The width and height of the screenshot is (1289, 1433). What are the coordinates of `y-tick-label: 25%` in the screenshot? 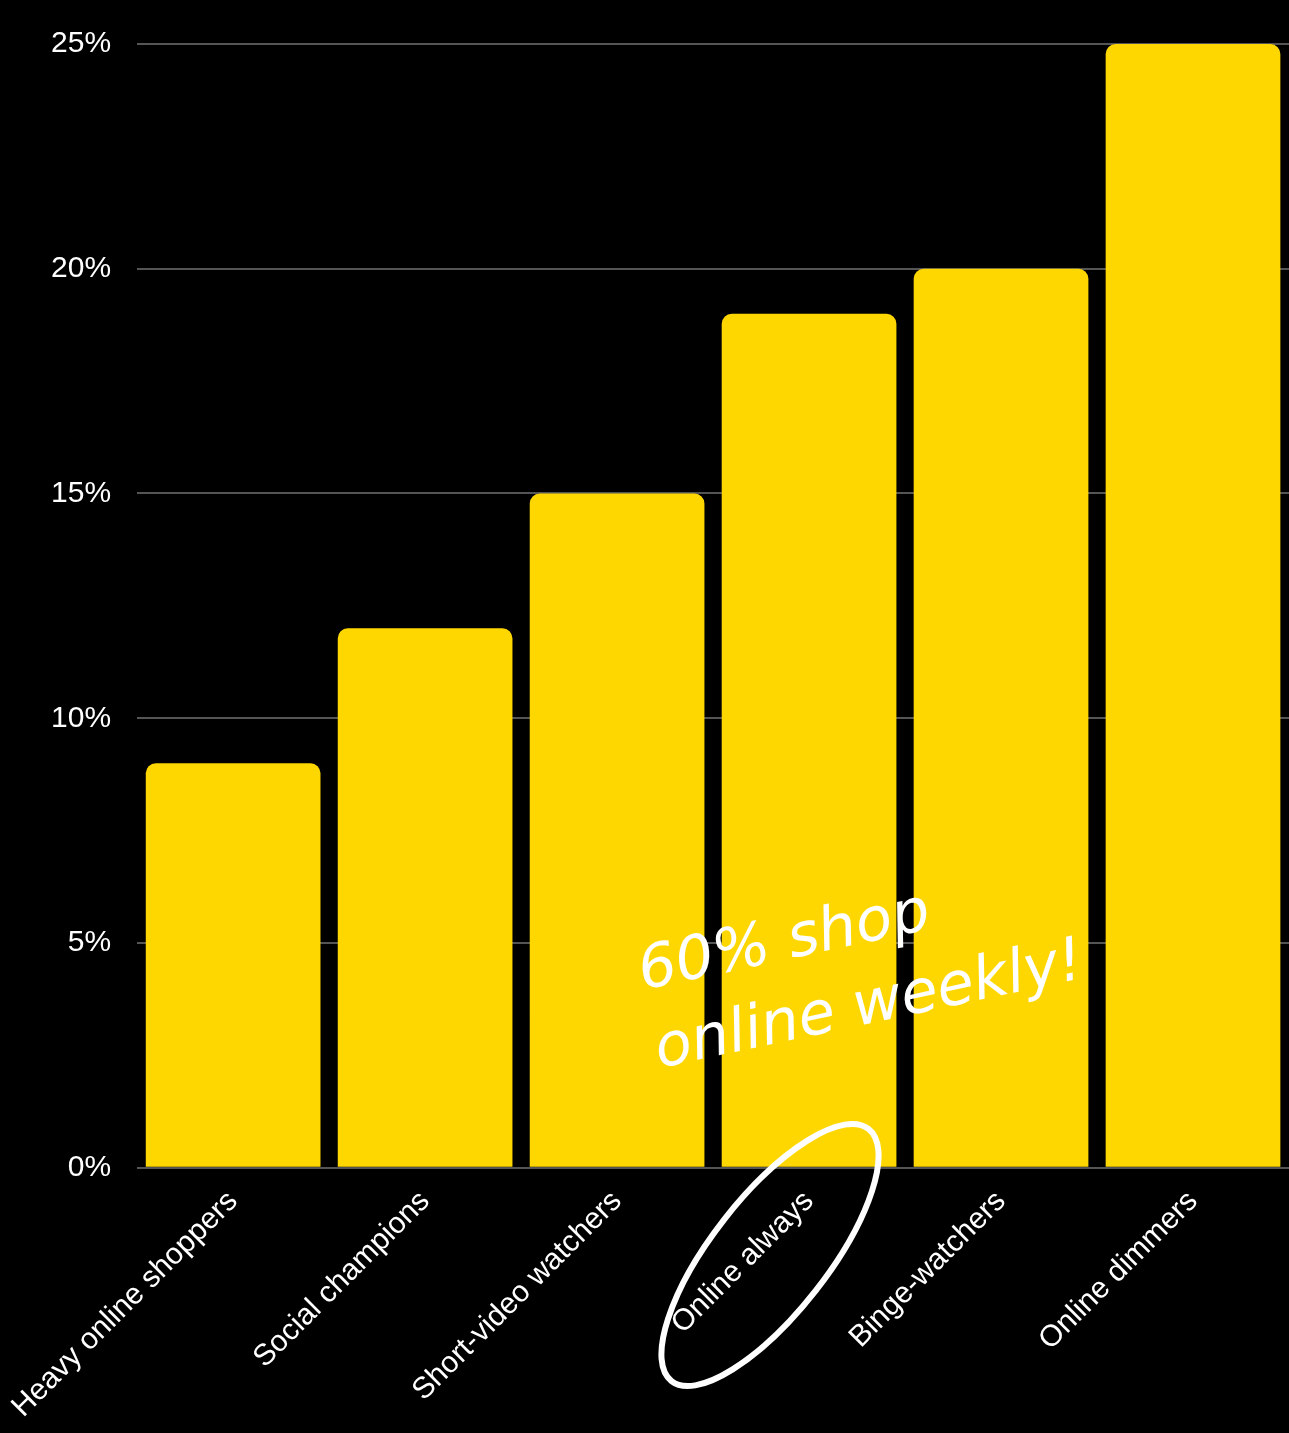 It's located at (81, 42).